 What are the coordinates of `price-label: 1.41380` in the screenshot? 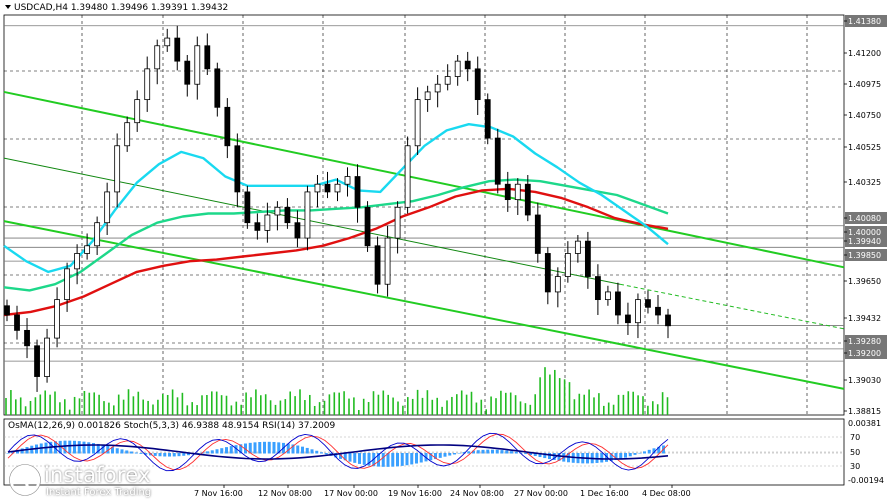 It's located at (864, 21).